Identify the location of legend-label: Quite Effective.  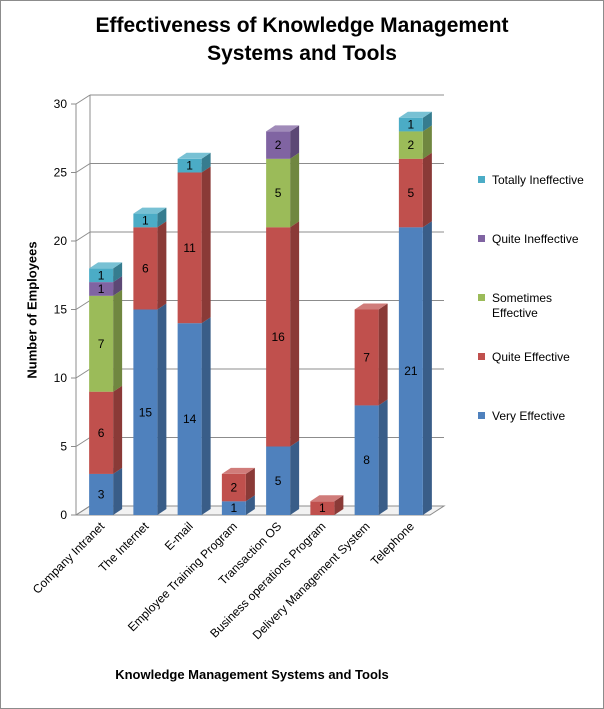
(531, 357).